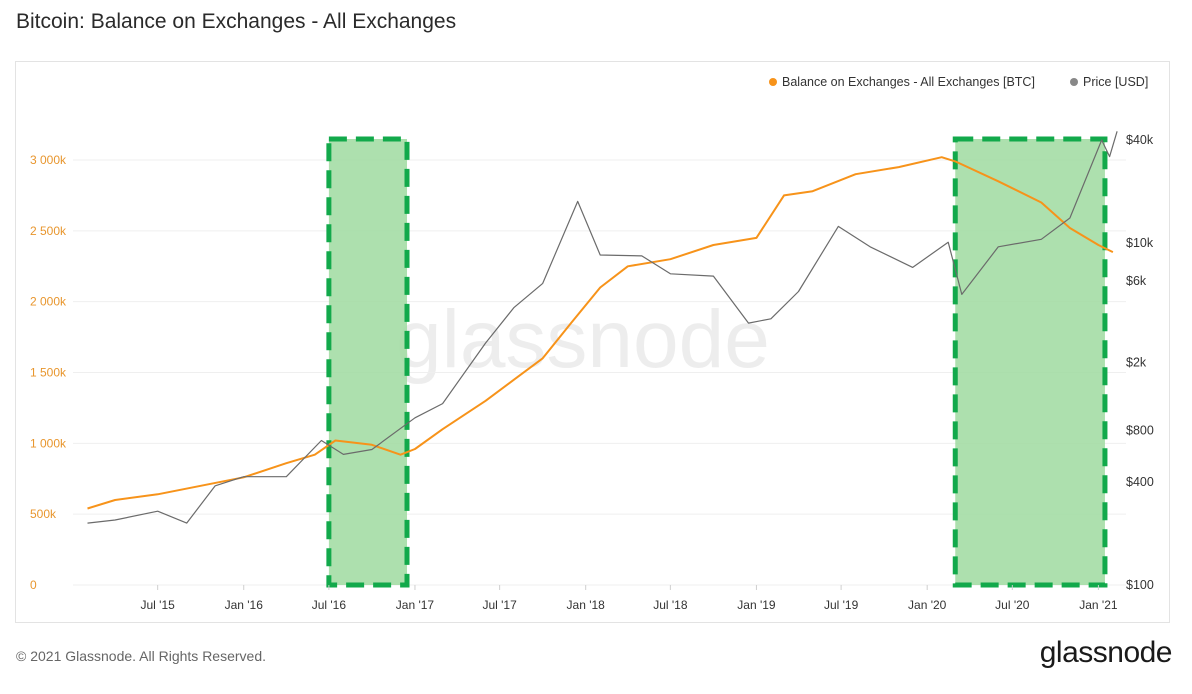  Describe the element at coordinates (48, 302) in the screenshot. I see `y-left-tick-label: 2 000k` at that location.